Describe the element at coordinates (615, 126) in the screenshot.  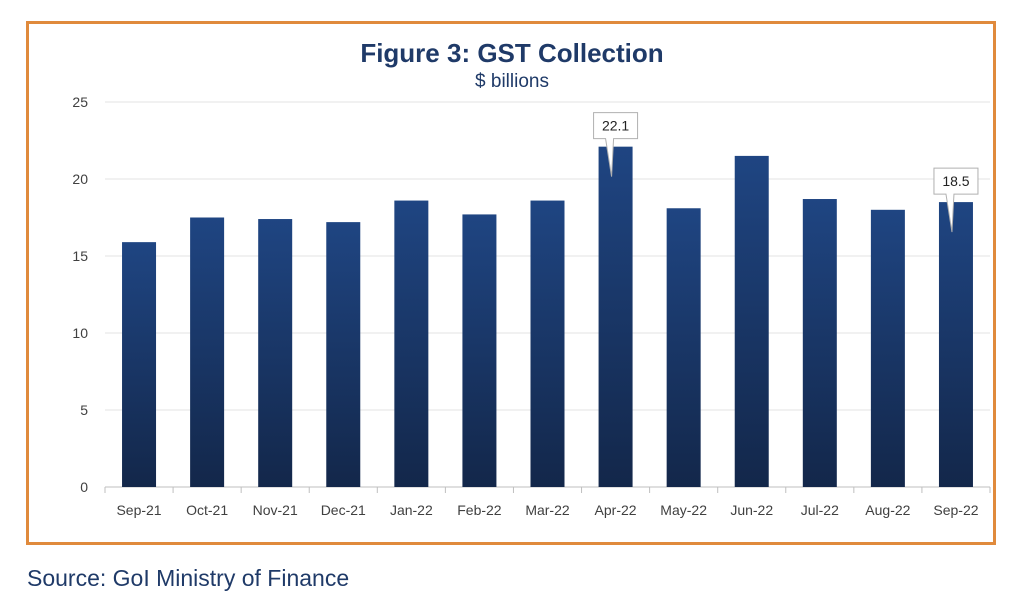
I see `data-label-text: 22.1` at that location.